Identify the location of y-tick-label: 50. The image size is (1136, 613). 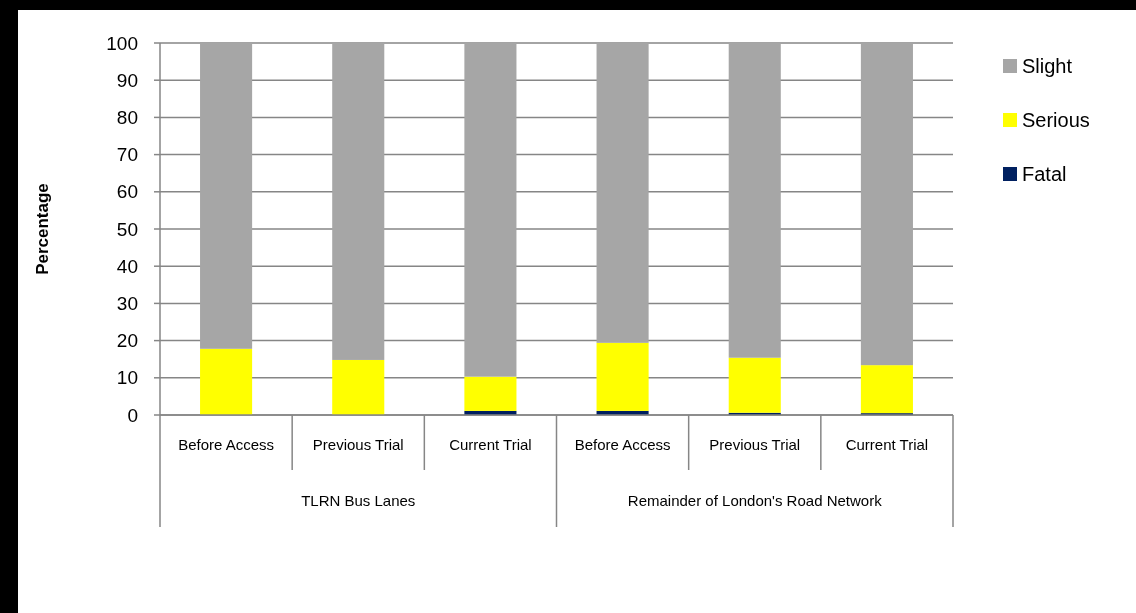
(127, 229).